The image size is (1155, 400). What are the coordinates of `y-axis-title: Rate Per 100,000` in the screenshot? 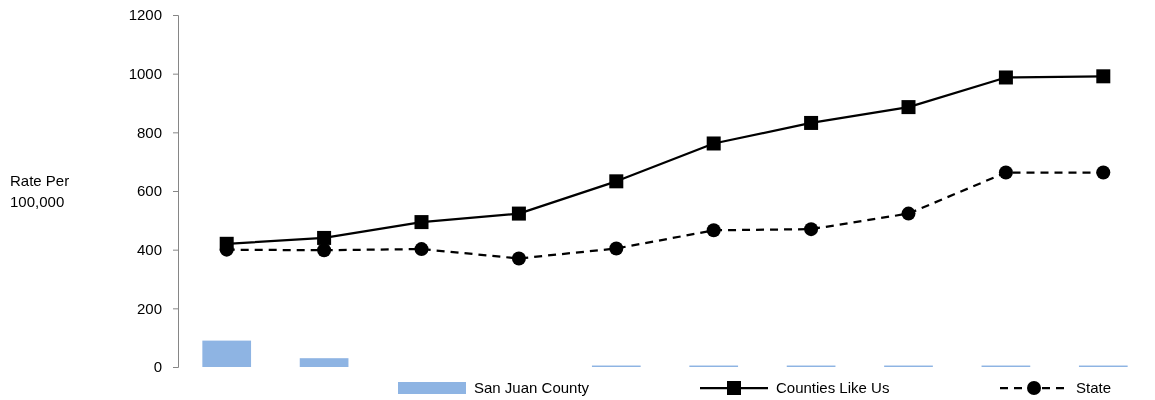 It's located at (40, 191).